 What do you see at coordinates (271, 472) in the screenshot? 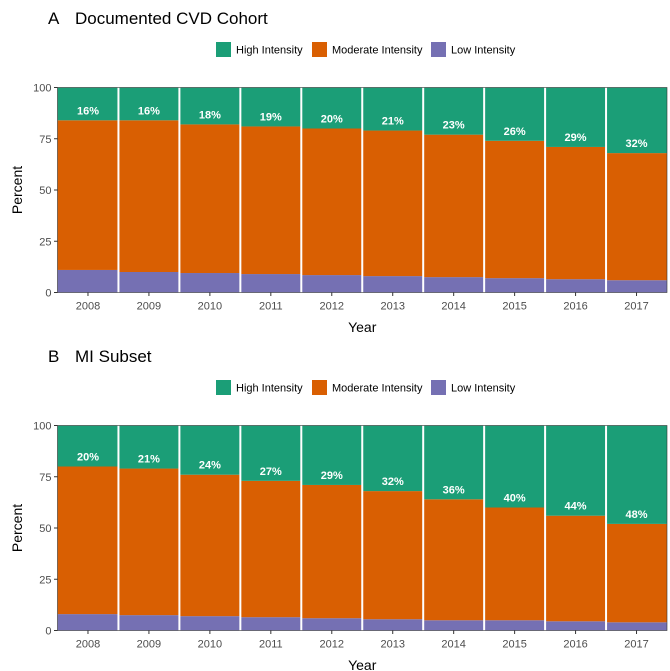
I see `data-label-2011: 27%` at bounding box center [271, 472].